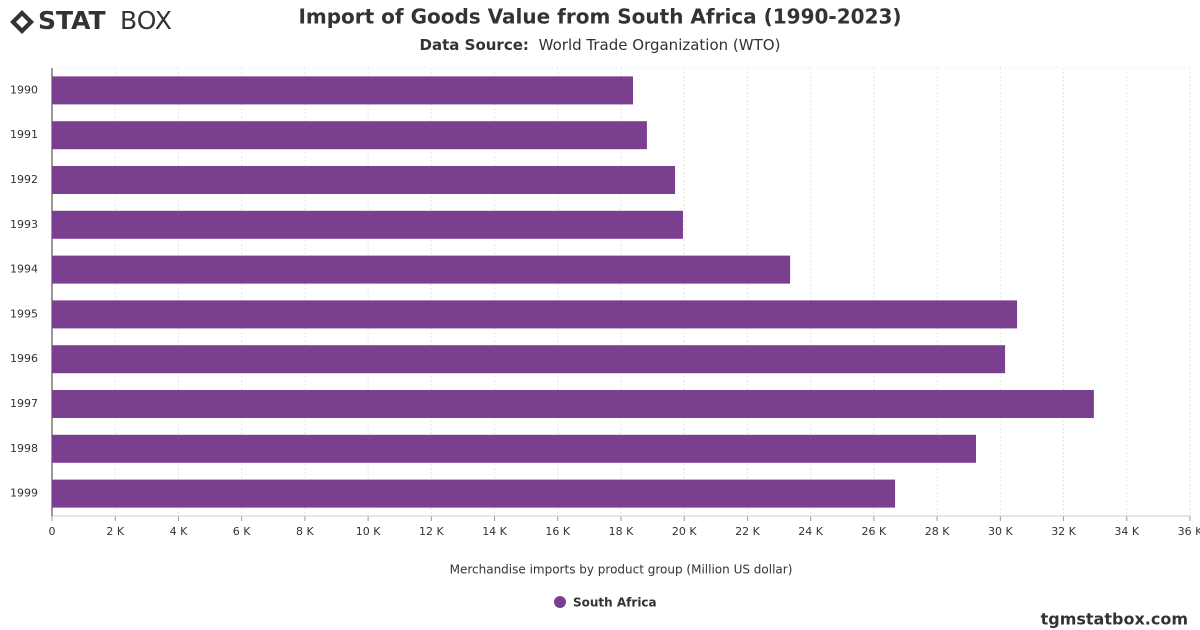 This screenshot has height=630, width=1200. What do you see at coordinates (937, 531) in the screenshot?
I see `x-tick-label: 28 K` at bounding box center [937, 531].